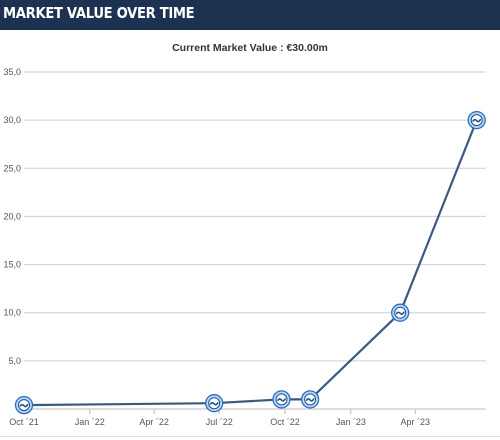 Image resolution: width=500 pixels, height=440 pixels. Describe the element at coordinates (285, 422) in the screenshot. I see `x-tick-label: Oct ´22` at that location.